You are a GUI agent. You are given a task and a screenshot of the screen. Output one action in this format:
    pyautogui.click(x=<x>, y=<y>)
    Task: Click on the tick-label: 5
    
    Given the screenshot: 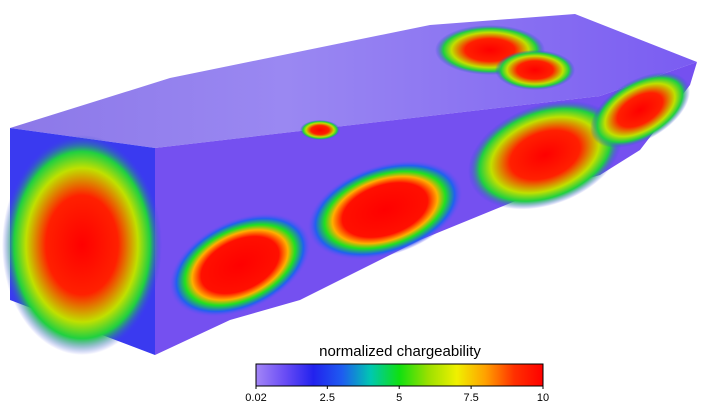 What is the action you would take?
    pyautogui.click(x=399, y=397)
    